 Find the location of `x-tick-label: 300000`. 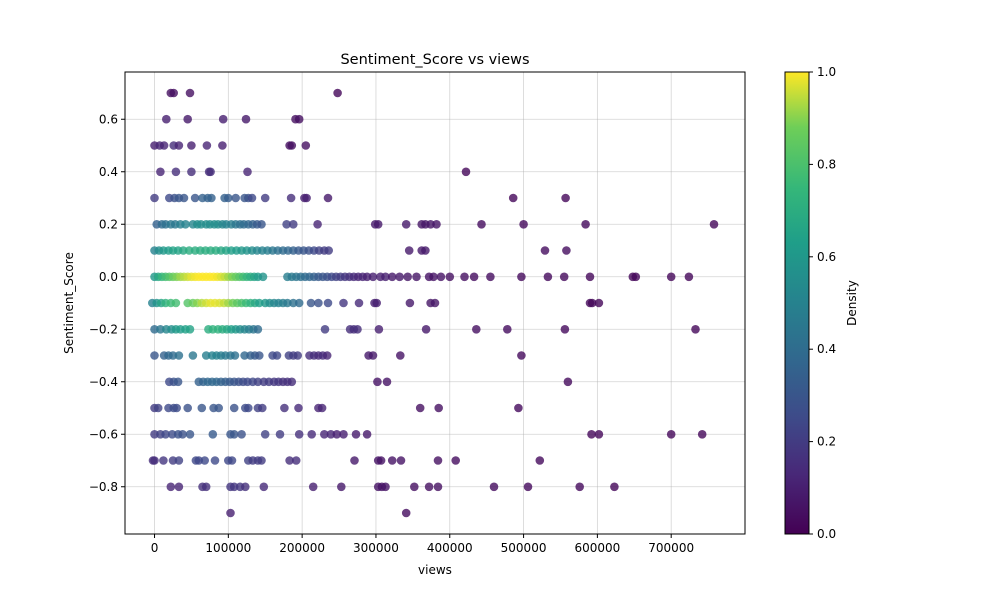

x-tick-label: 300000 is located at coordinates (376, 548).